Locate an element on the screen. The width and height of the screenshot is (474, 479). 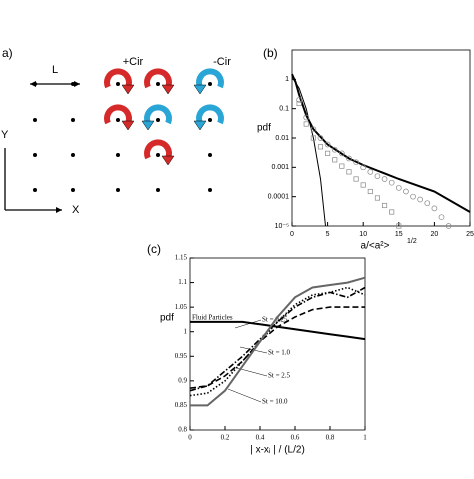
y-tick-label: 10⁻⁵ is located at coordinates (282, 226).